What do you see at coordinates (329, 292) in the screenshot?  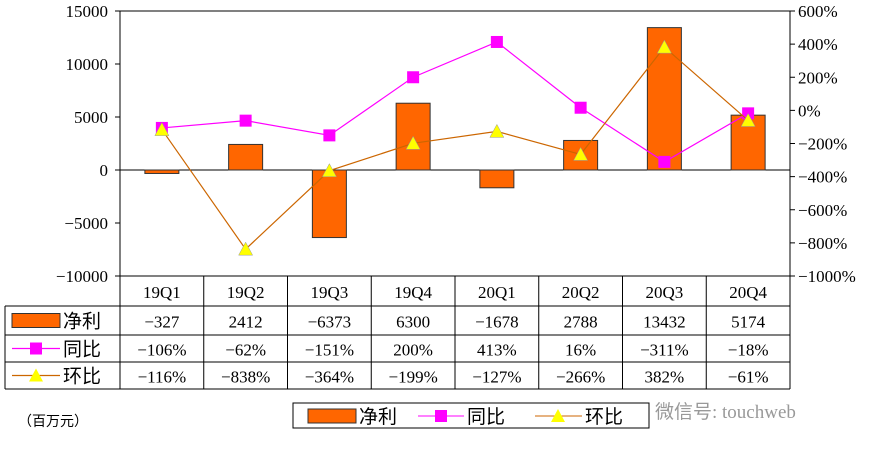 I see `category-label: 19Q3` at bounding box center [329, 292].